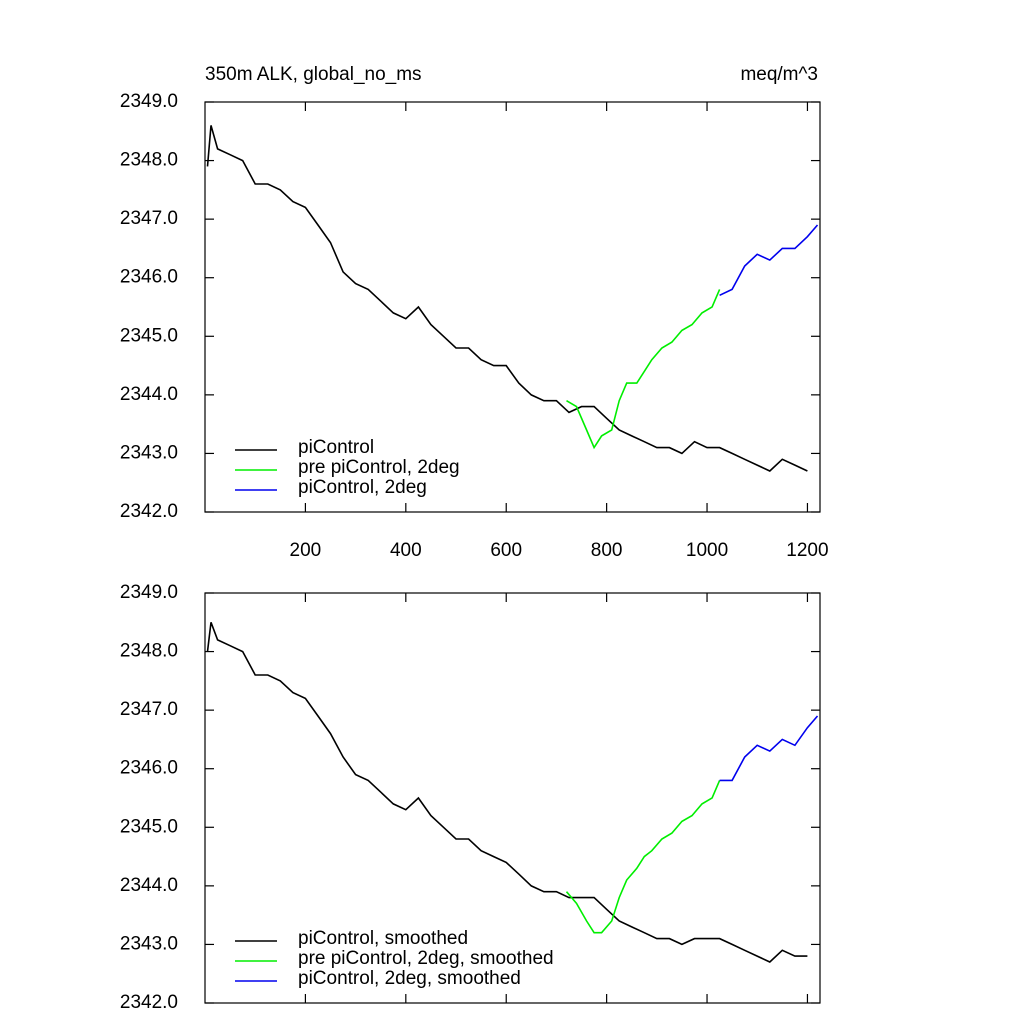  What do you see at coordinates (779, 74) in the screenshot?
I see `units-label: meq/m^3` at bounding box center [779, 74].